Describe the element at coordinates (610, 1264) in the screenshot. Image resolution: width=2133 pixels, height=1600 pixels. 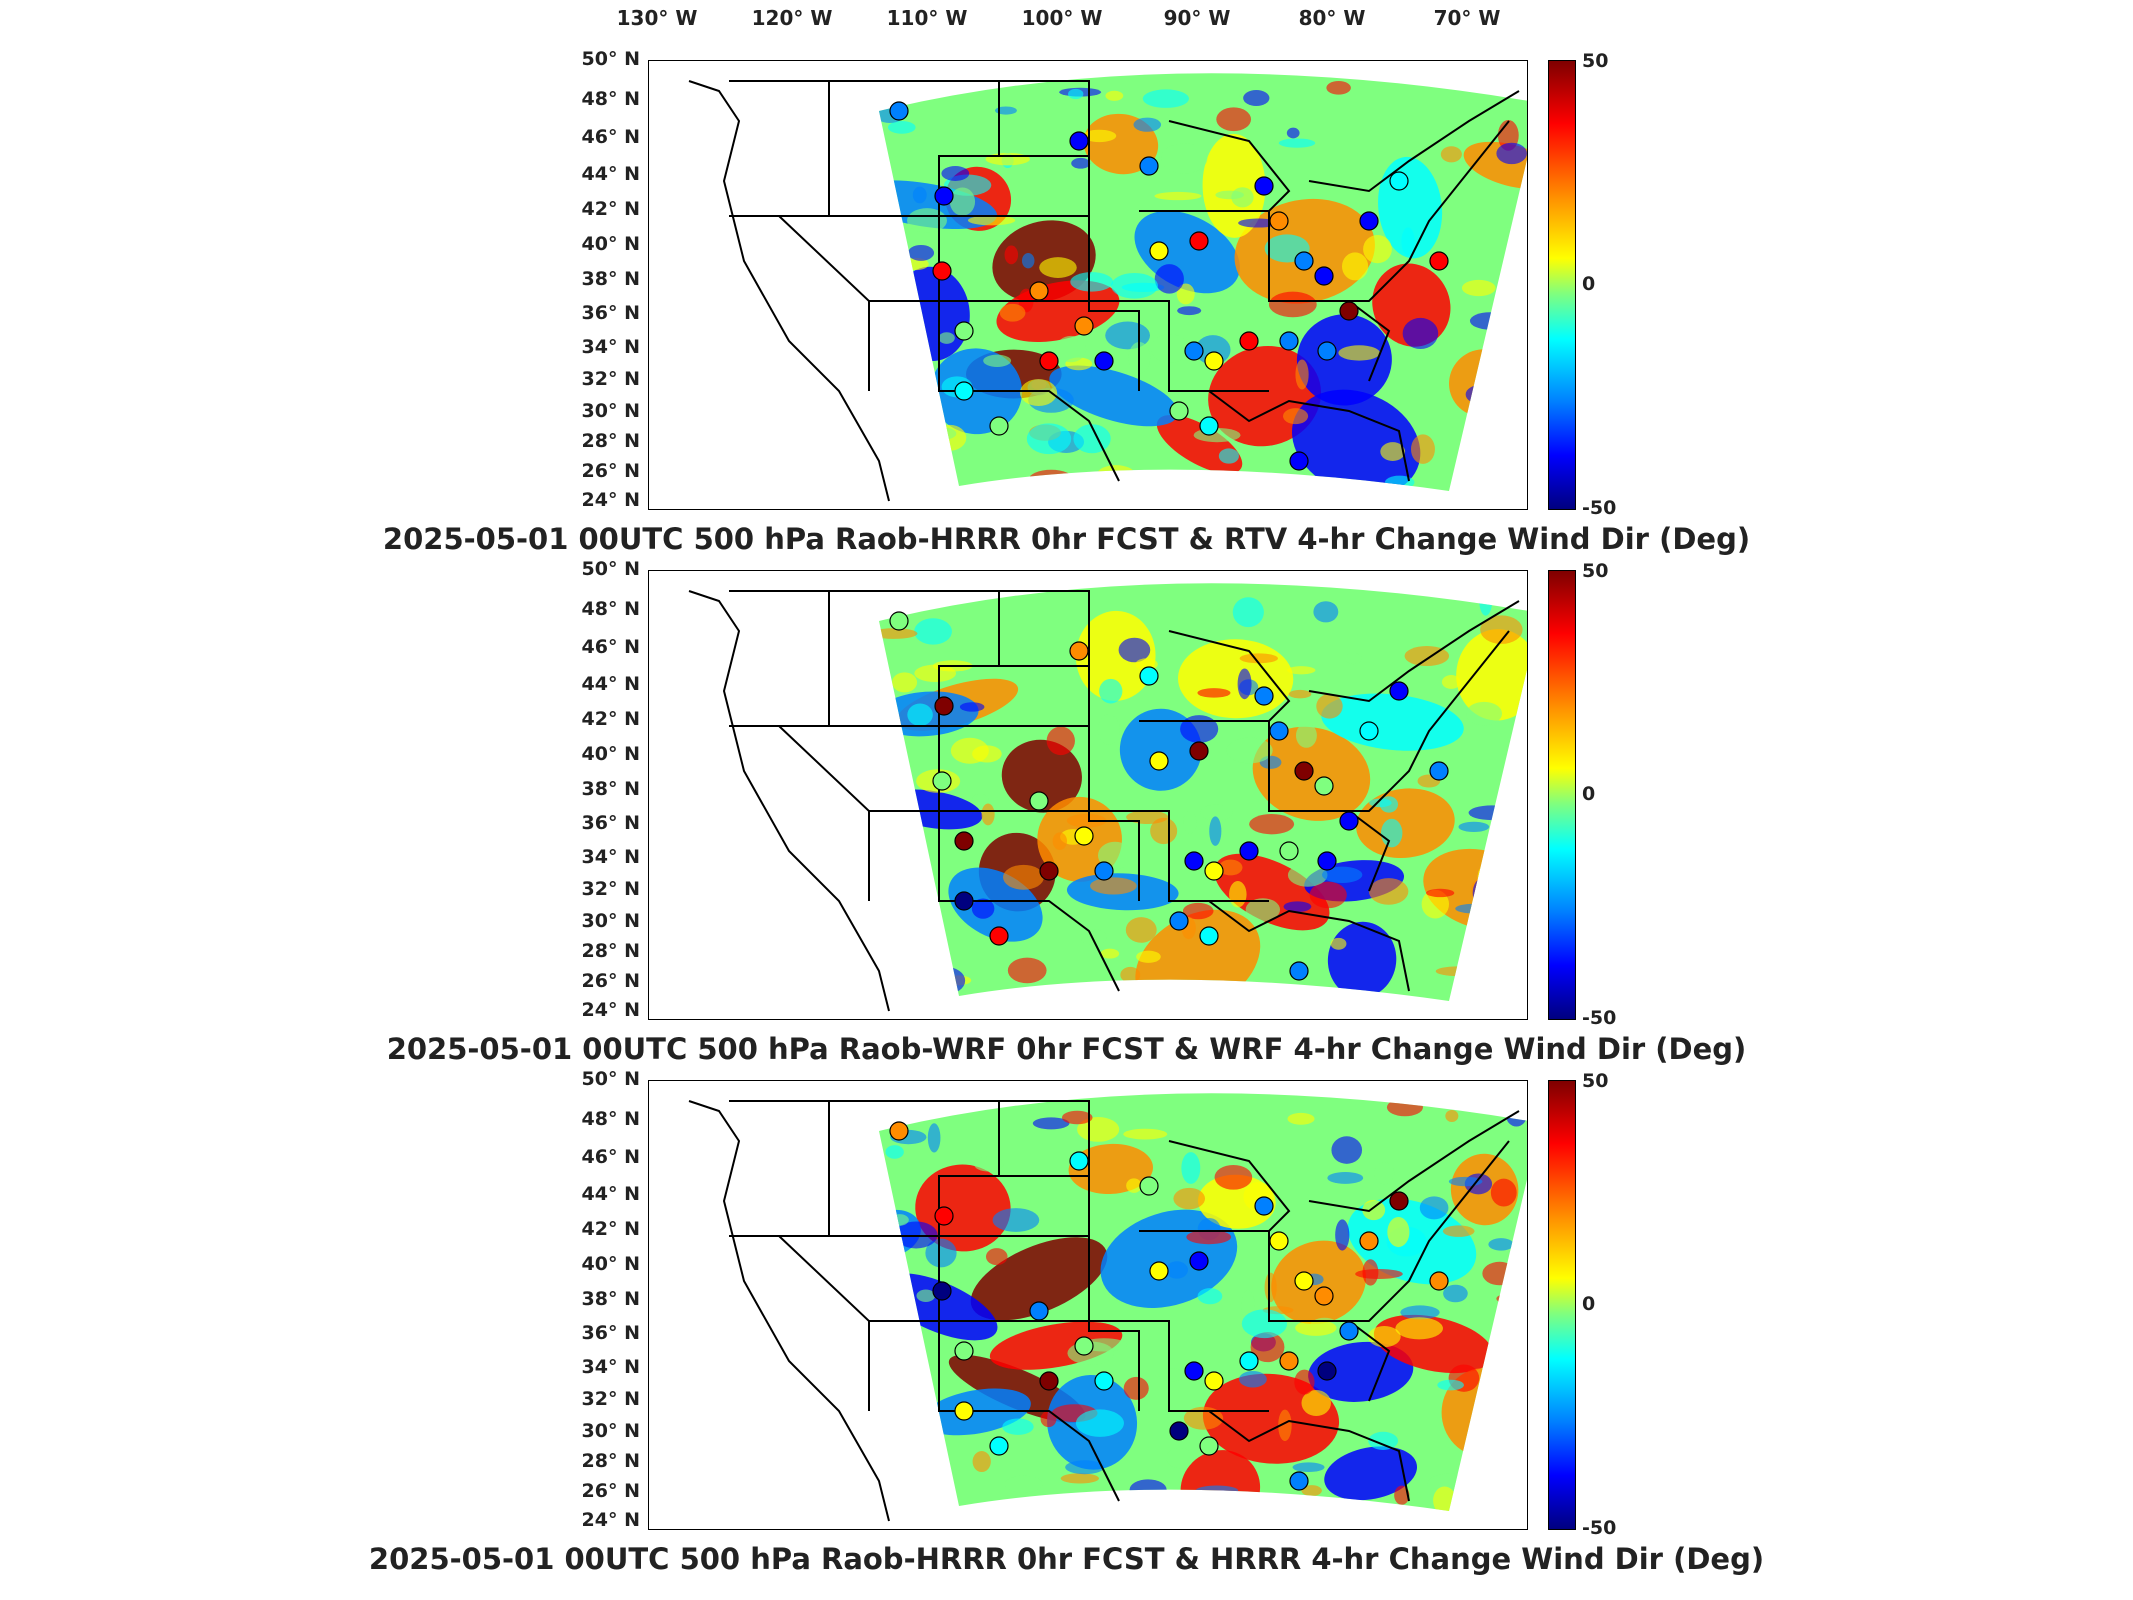
I see `lat-tick: 40° N` at that location.